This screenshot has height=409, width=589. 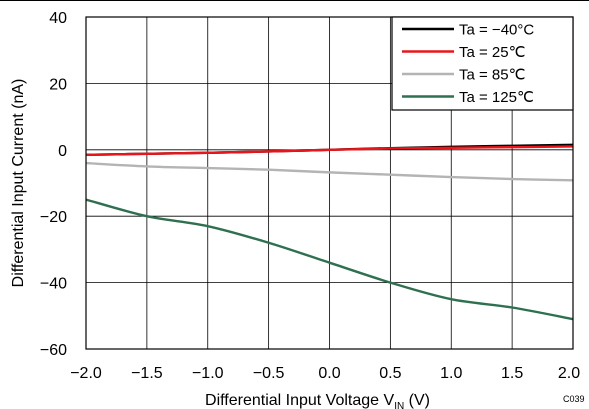 I want to click on legend-label: Ta = 25℃, so click(x=492, y=52).